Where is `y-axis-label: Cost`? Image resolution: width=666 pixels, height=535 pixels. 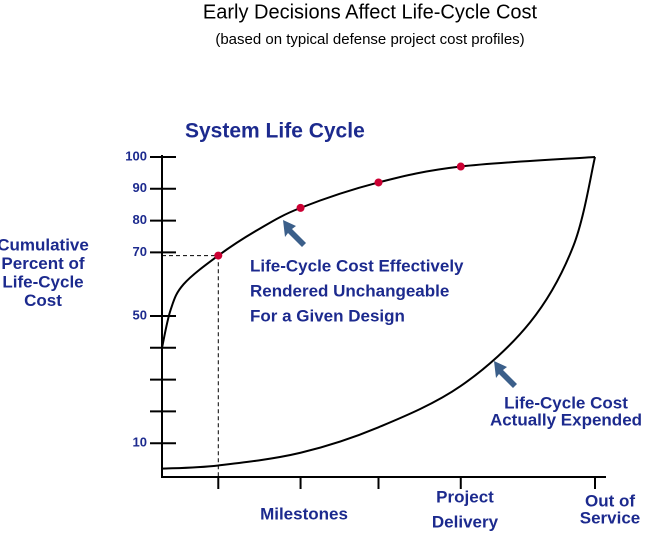 y-axis-label: Cost is located at coordinates (43, 300).